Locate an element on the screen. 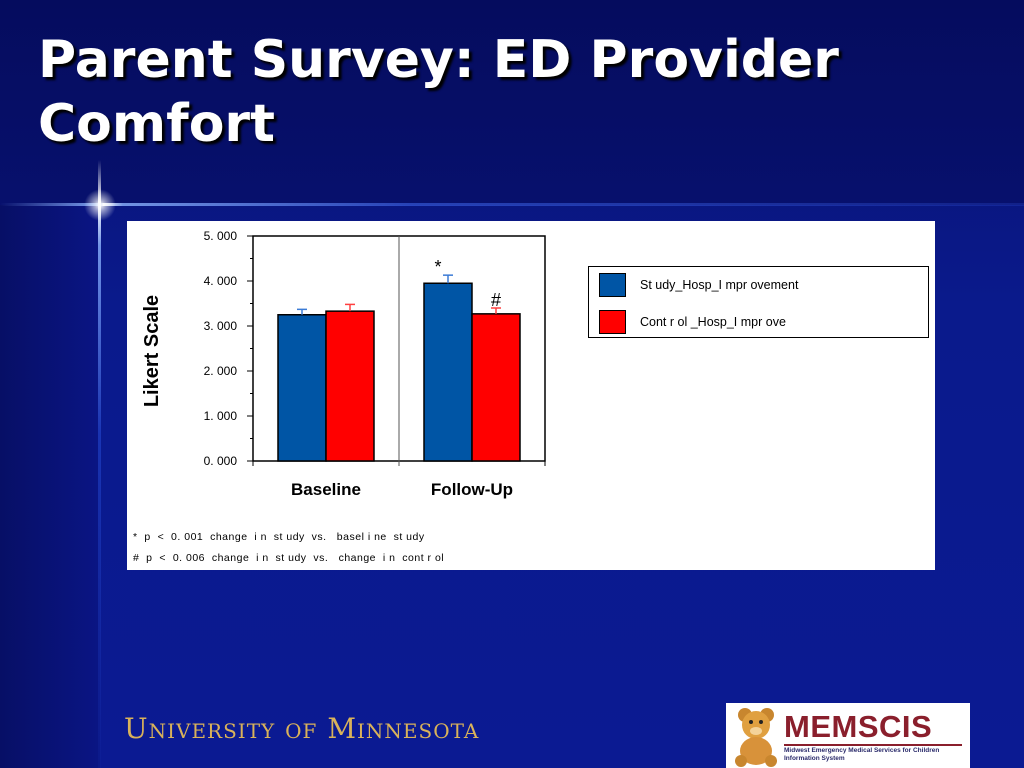  legend-item-control: Cont r ol _Hosp_I mpr ove is located at coordinates (692, 322).